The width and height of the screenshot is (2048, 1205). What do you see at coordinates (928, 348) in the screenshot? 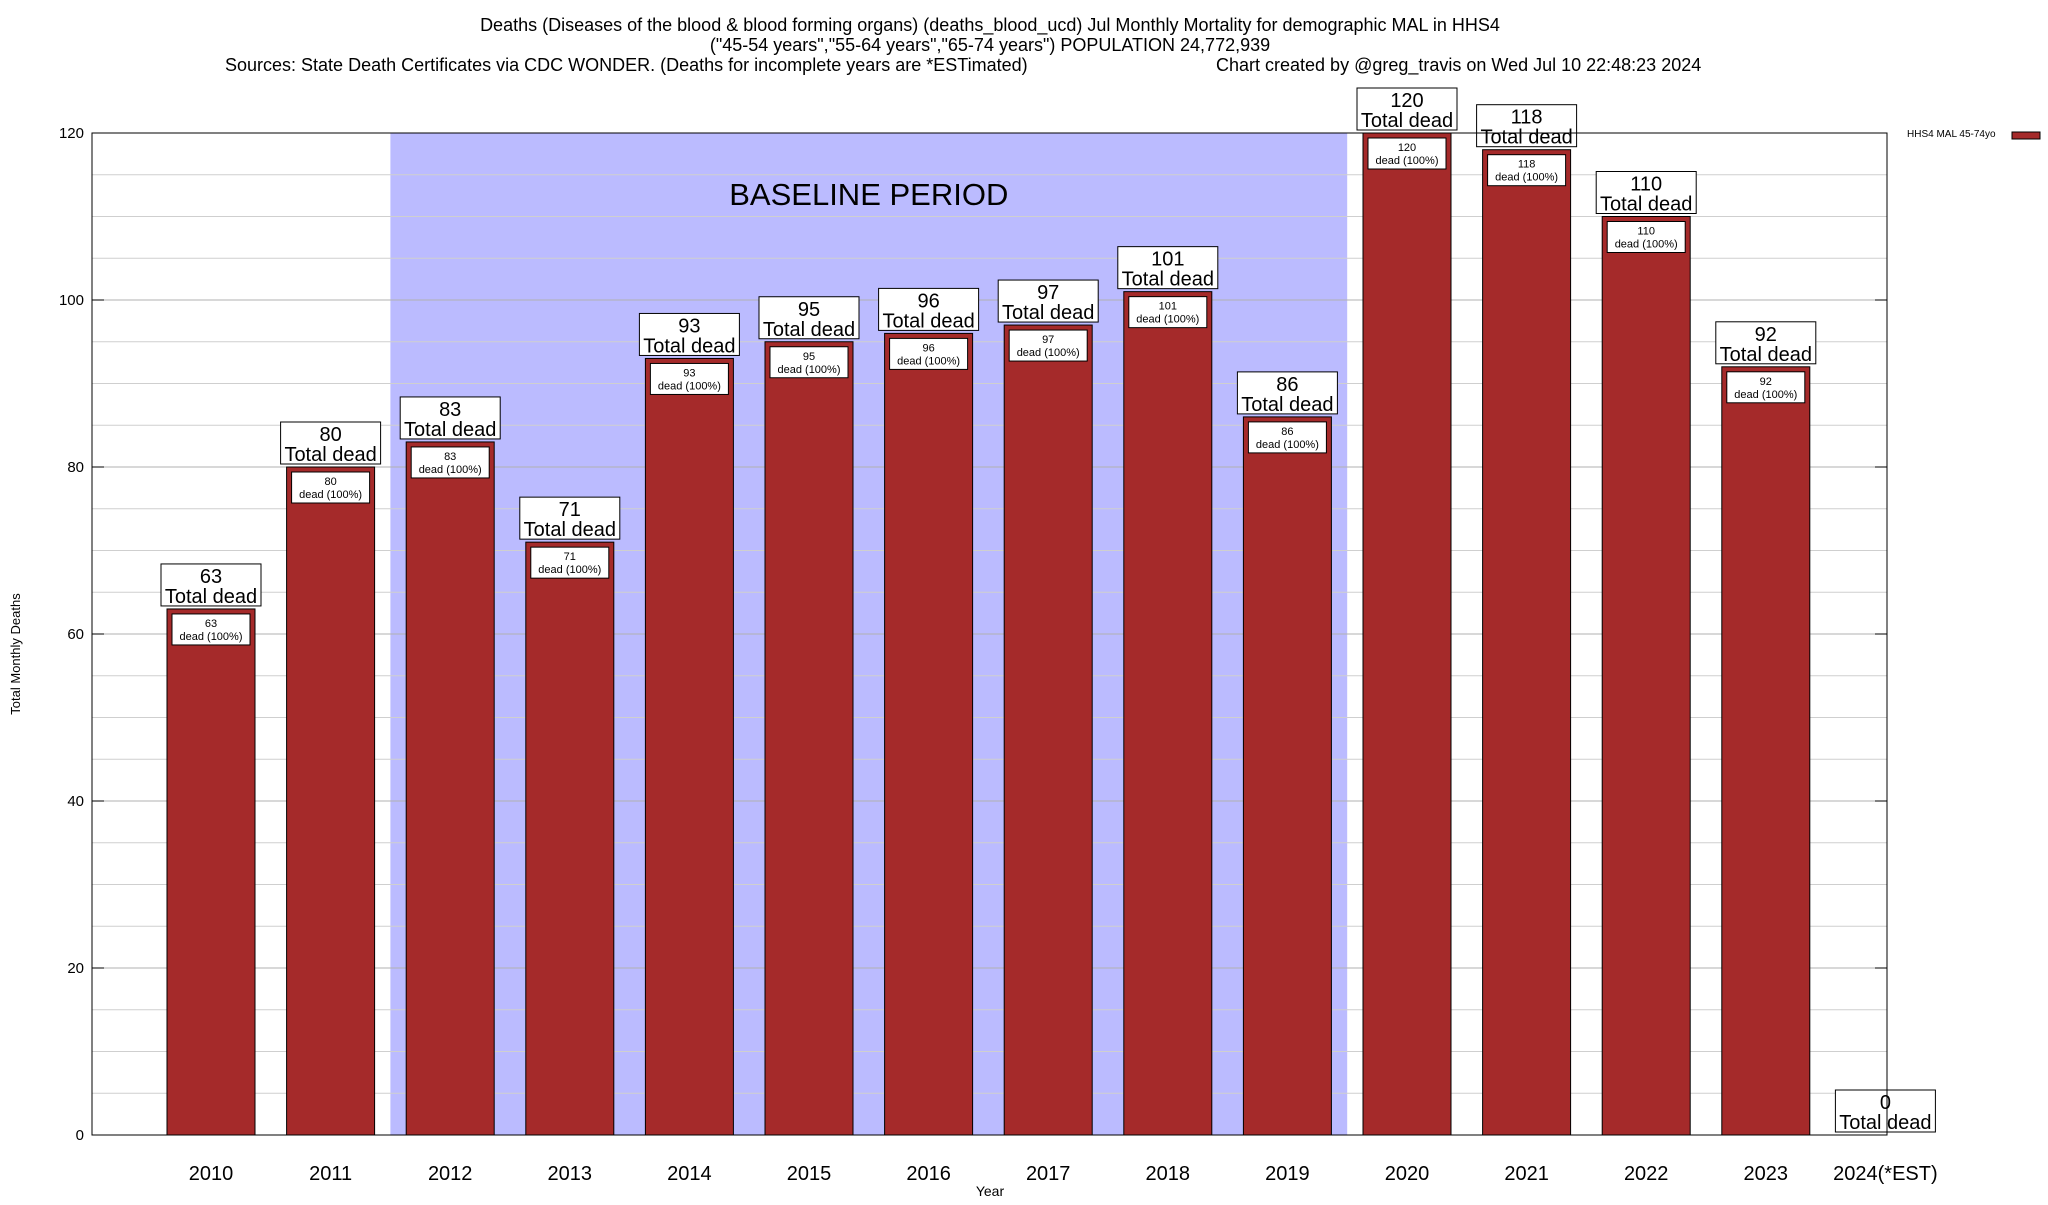
I see `inner-value-label: 96` at bounding box center [928, 348].